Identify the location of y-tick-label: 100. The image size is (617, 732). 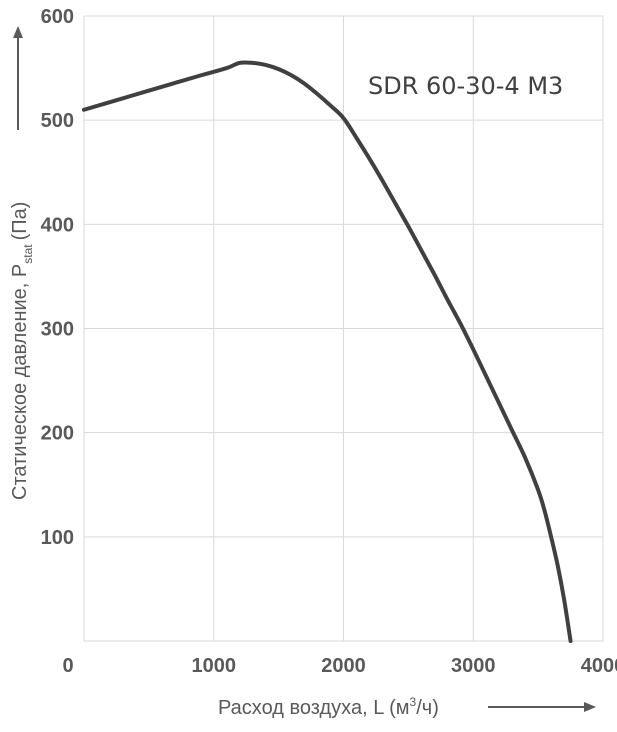
(57, 538).